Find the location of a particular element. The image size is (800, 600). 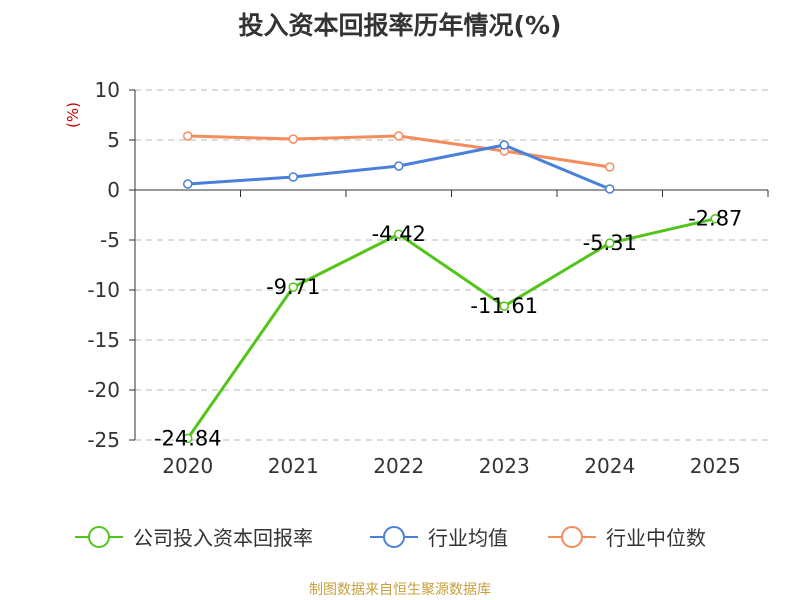

y-tick-label: -10 is located at coordinates (103, 290).